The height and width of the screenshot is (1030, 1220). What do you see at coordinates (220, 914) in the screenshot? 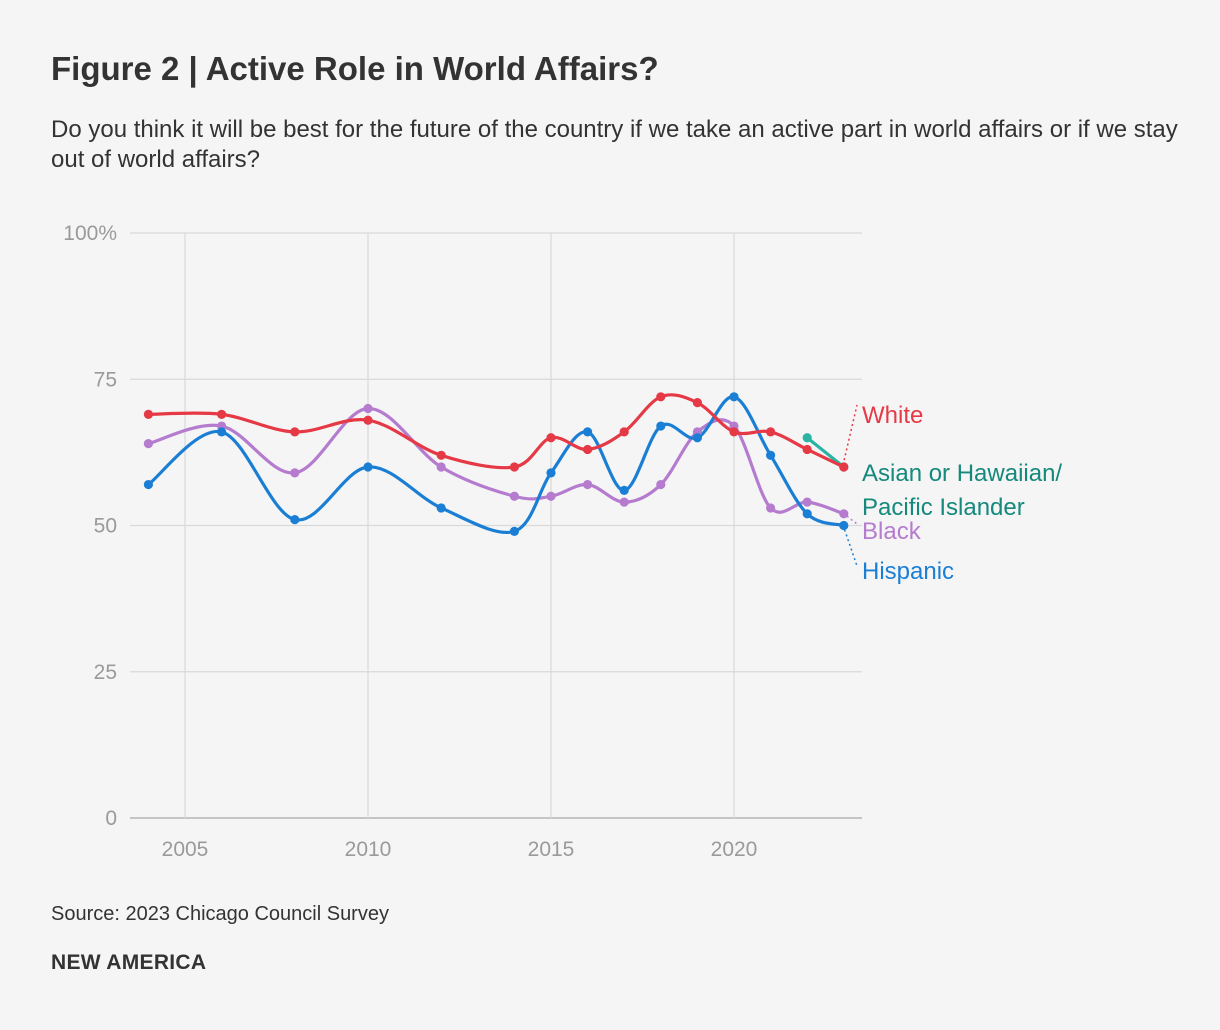
I see `source-note: Source: 2023 Chicago Council Survey` at bounding box center [220, 914].